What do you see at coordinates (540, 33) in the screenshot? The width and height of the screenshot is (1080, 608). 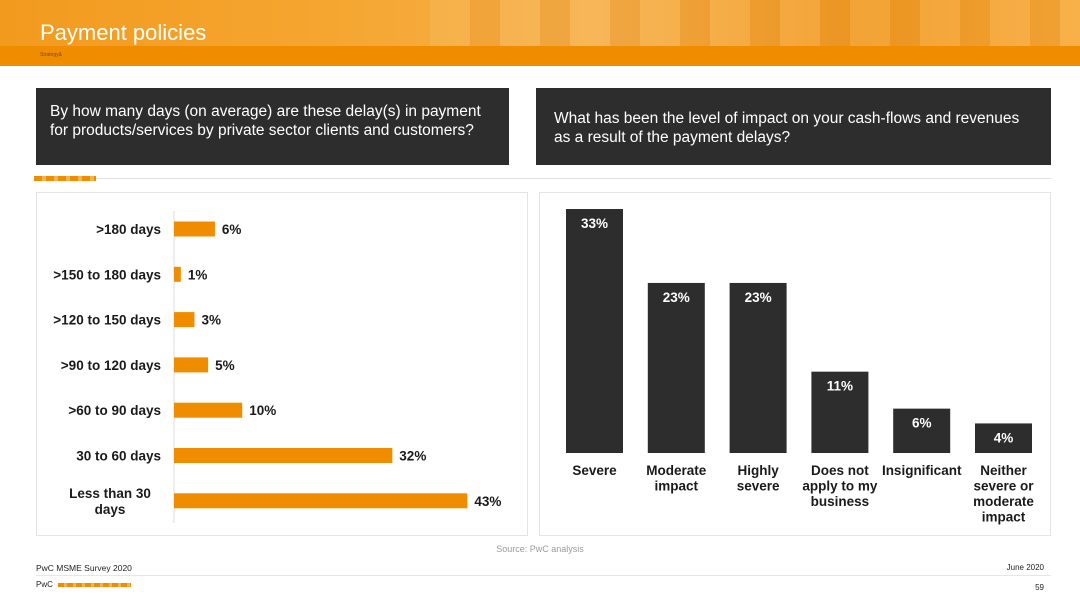 I see `header-banner: Payment policies Strategy&` at bounding box center [540, 33].